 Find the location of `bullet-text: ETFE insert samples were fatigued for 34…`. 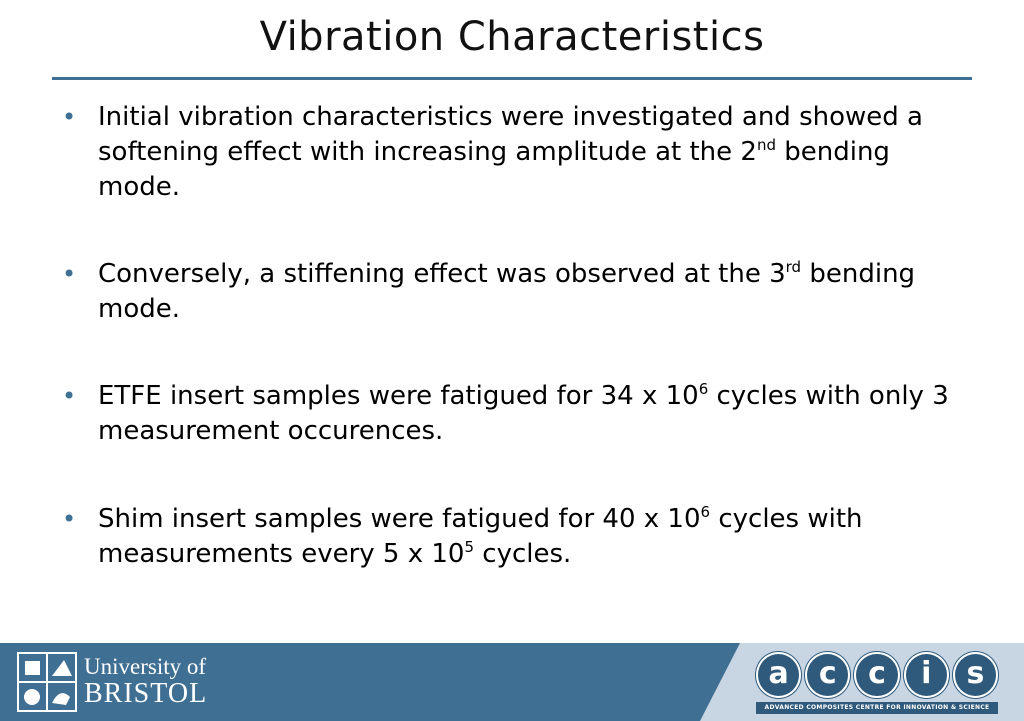

bullet-text: ETFE insert samples were fatigued for 34… is located at coordinates (538, 414).